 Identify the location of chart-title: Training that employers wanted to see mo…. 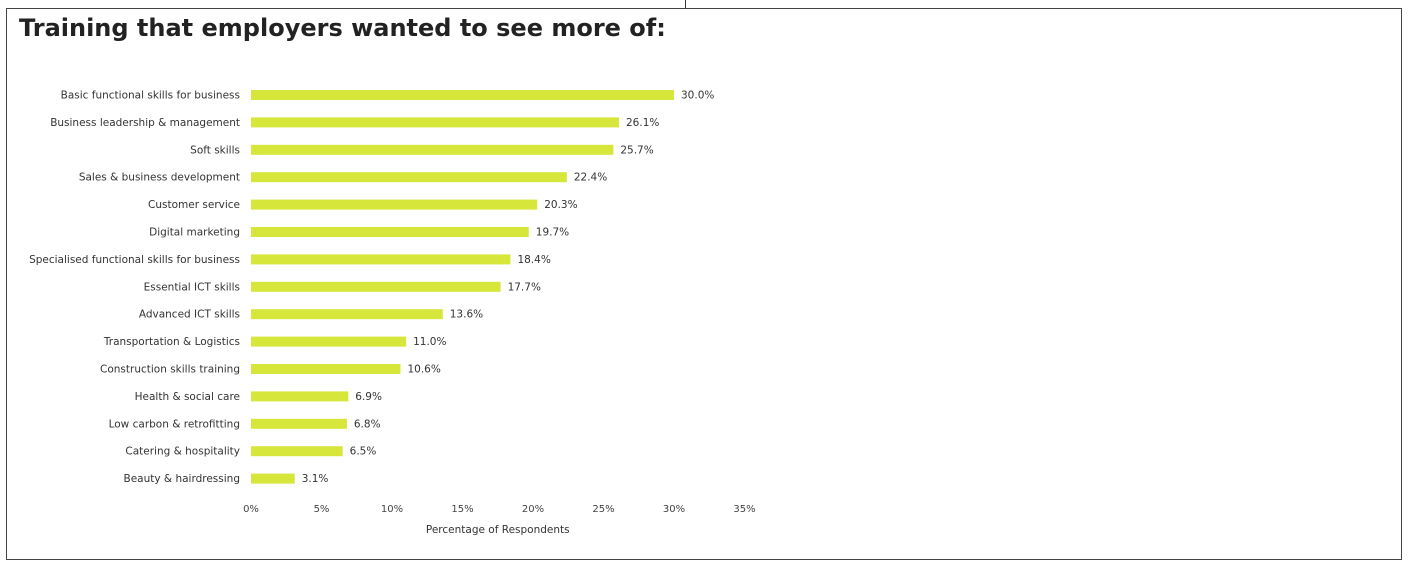
(342, 28).